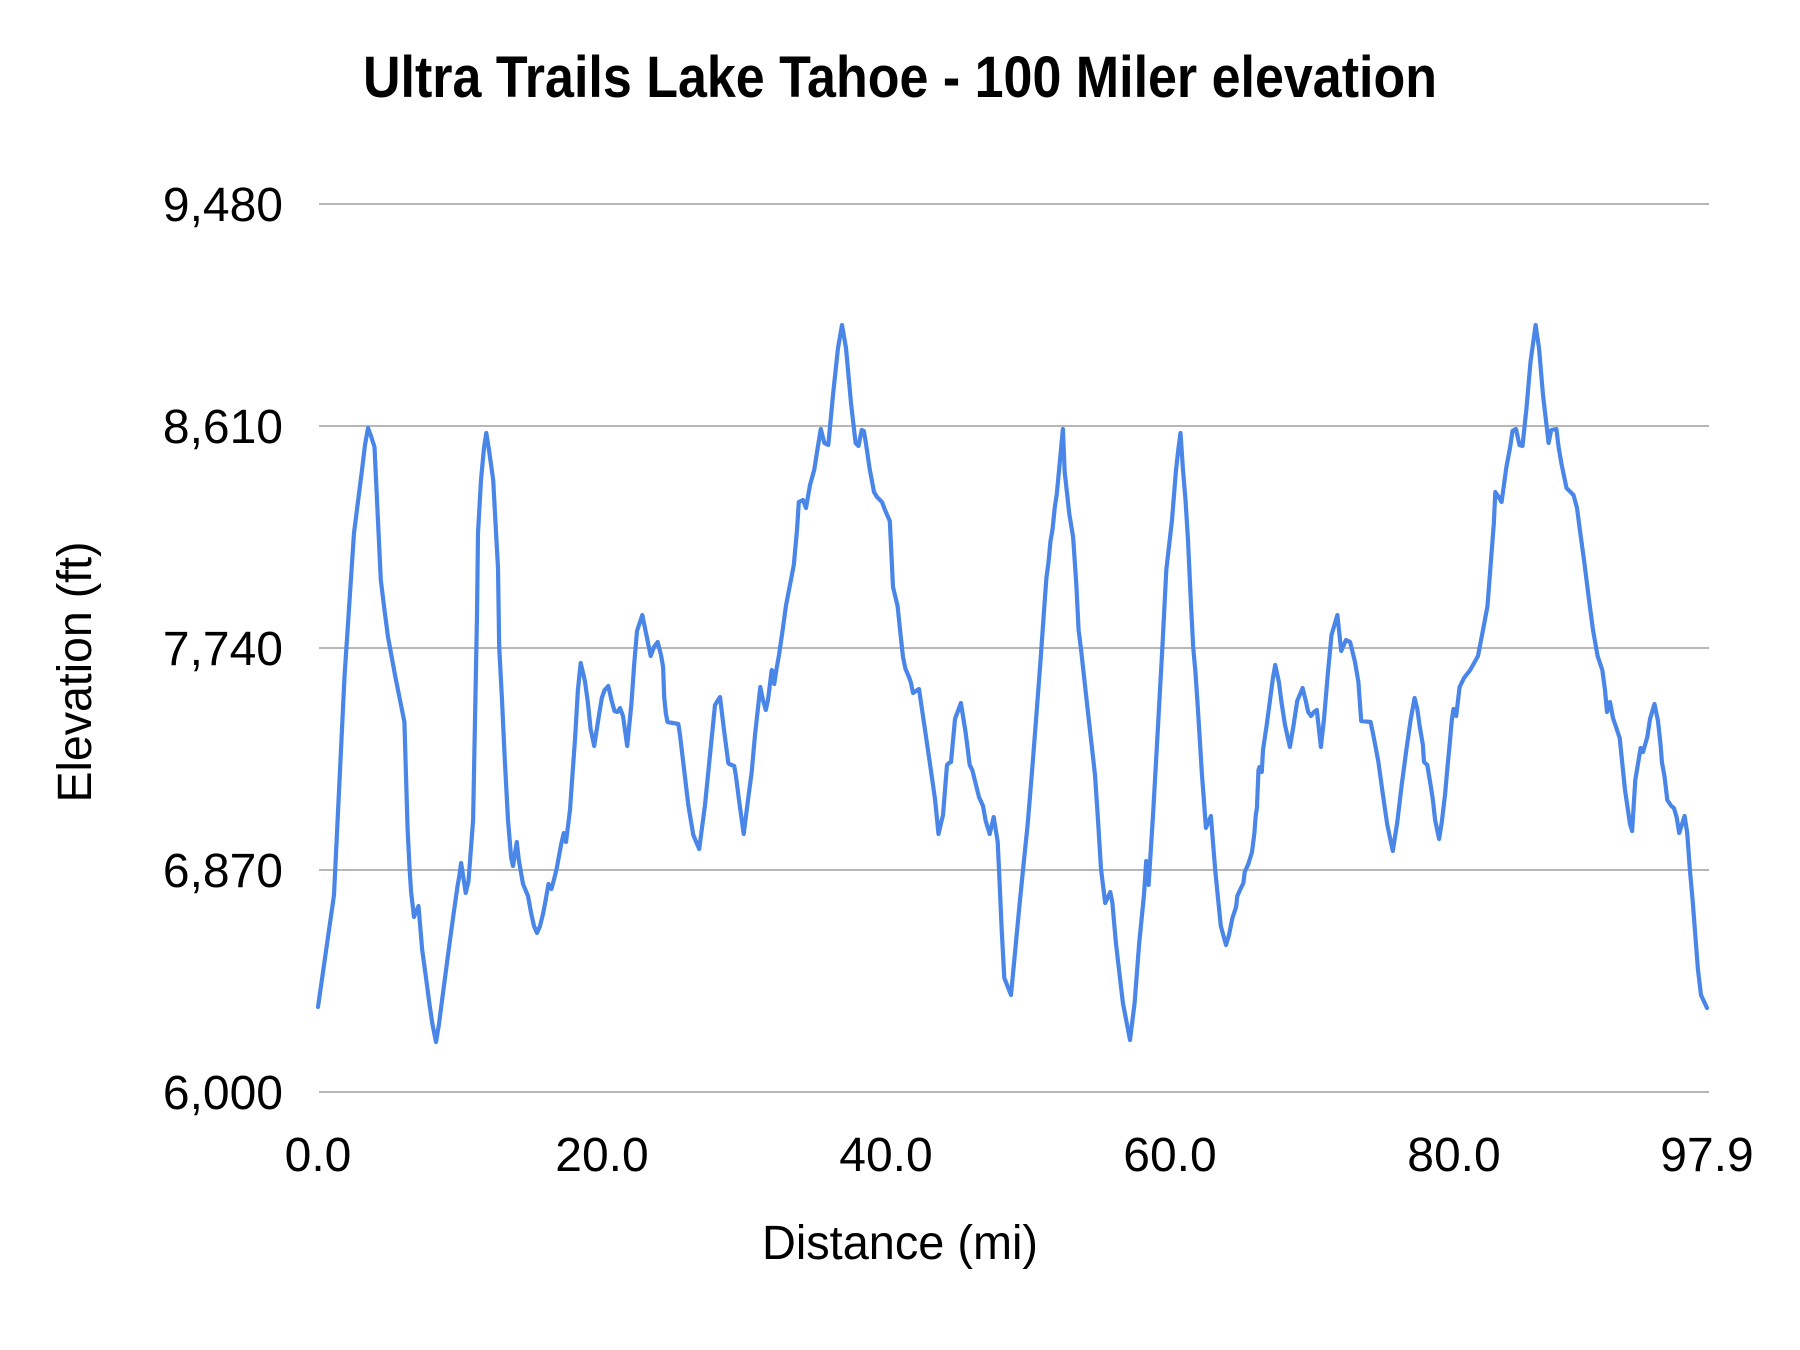 This screenshot has height=1350, width=1800. I want to click on svg-text: 80.0, so click(1453, 1155).